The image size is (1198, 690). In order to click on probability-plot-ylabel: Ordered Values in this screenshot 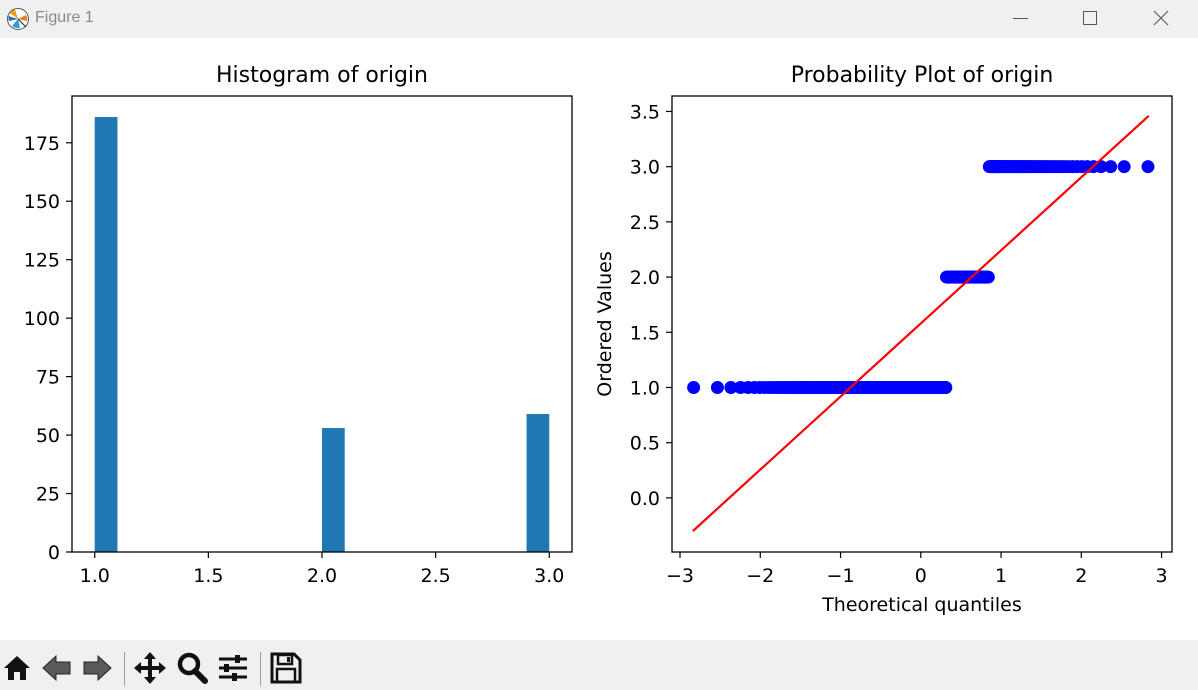, I will do `click(605, 323)`.